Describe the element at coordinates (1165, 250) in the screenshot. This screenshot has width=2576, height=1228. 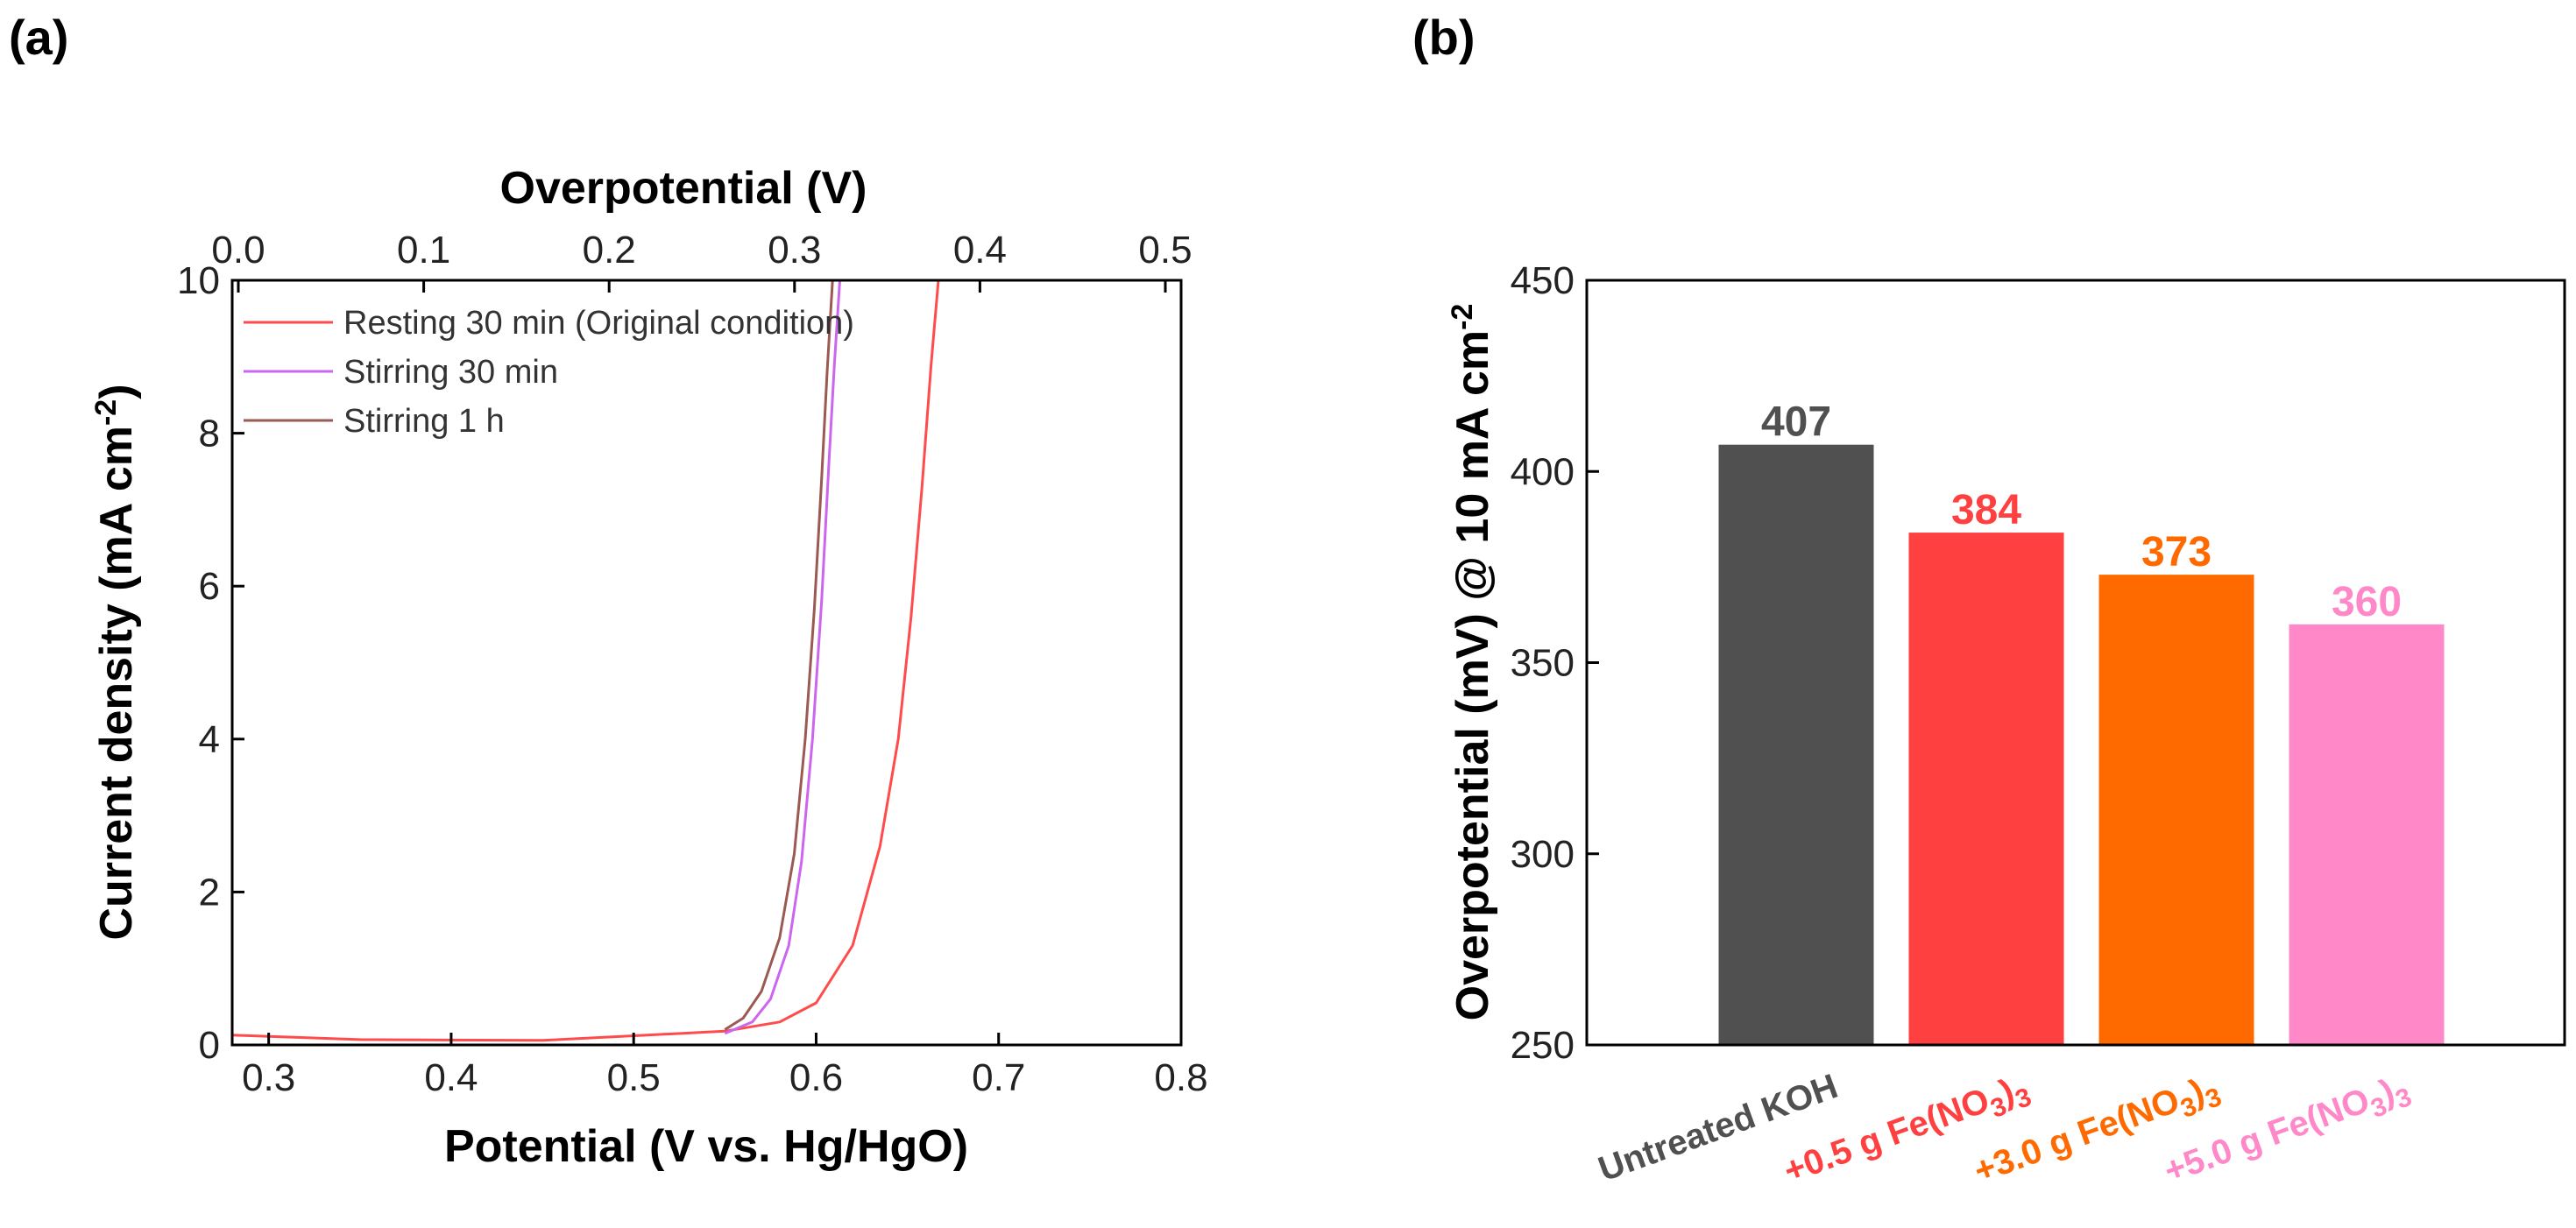
I see `top-x-tick-label-a: 0.5` at that location.